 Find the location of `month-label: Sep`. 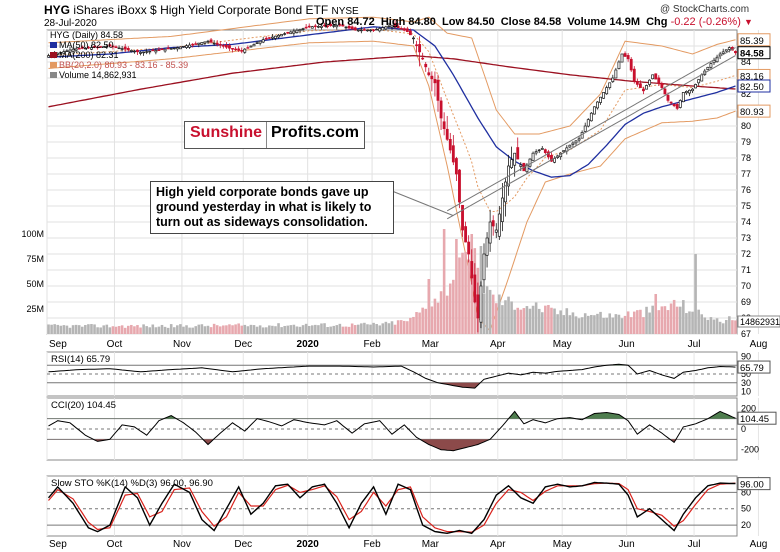

month-label: Sep is located at coordinates (58, 544).